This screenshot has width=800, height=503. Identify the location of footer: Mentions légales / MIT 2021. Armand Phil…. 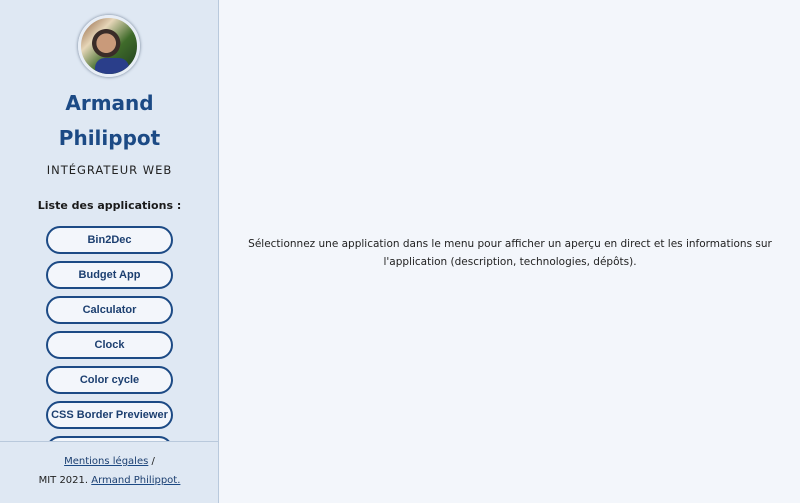
(109, 472).